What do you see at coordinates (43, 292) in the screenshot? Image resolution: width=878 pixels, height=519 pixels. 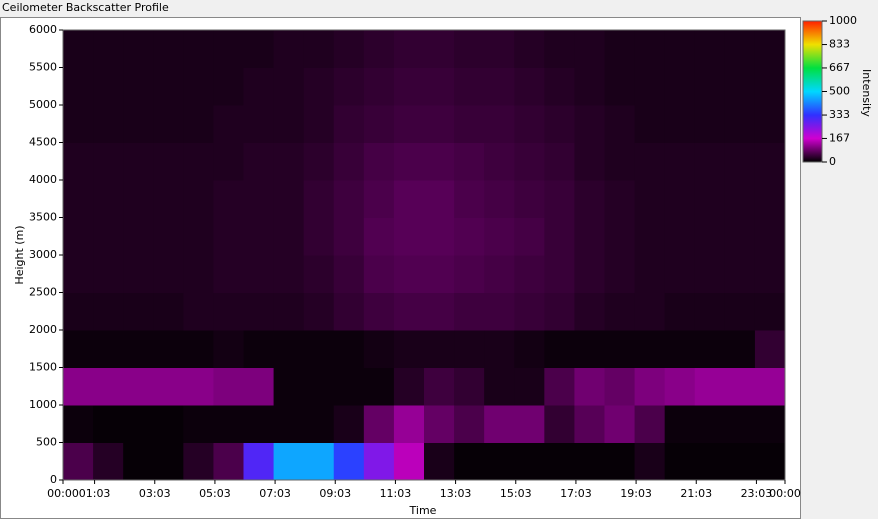 I see `y-tick-label: 2500` at bounding box center [43, 292].